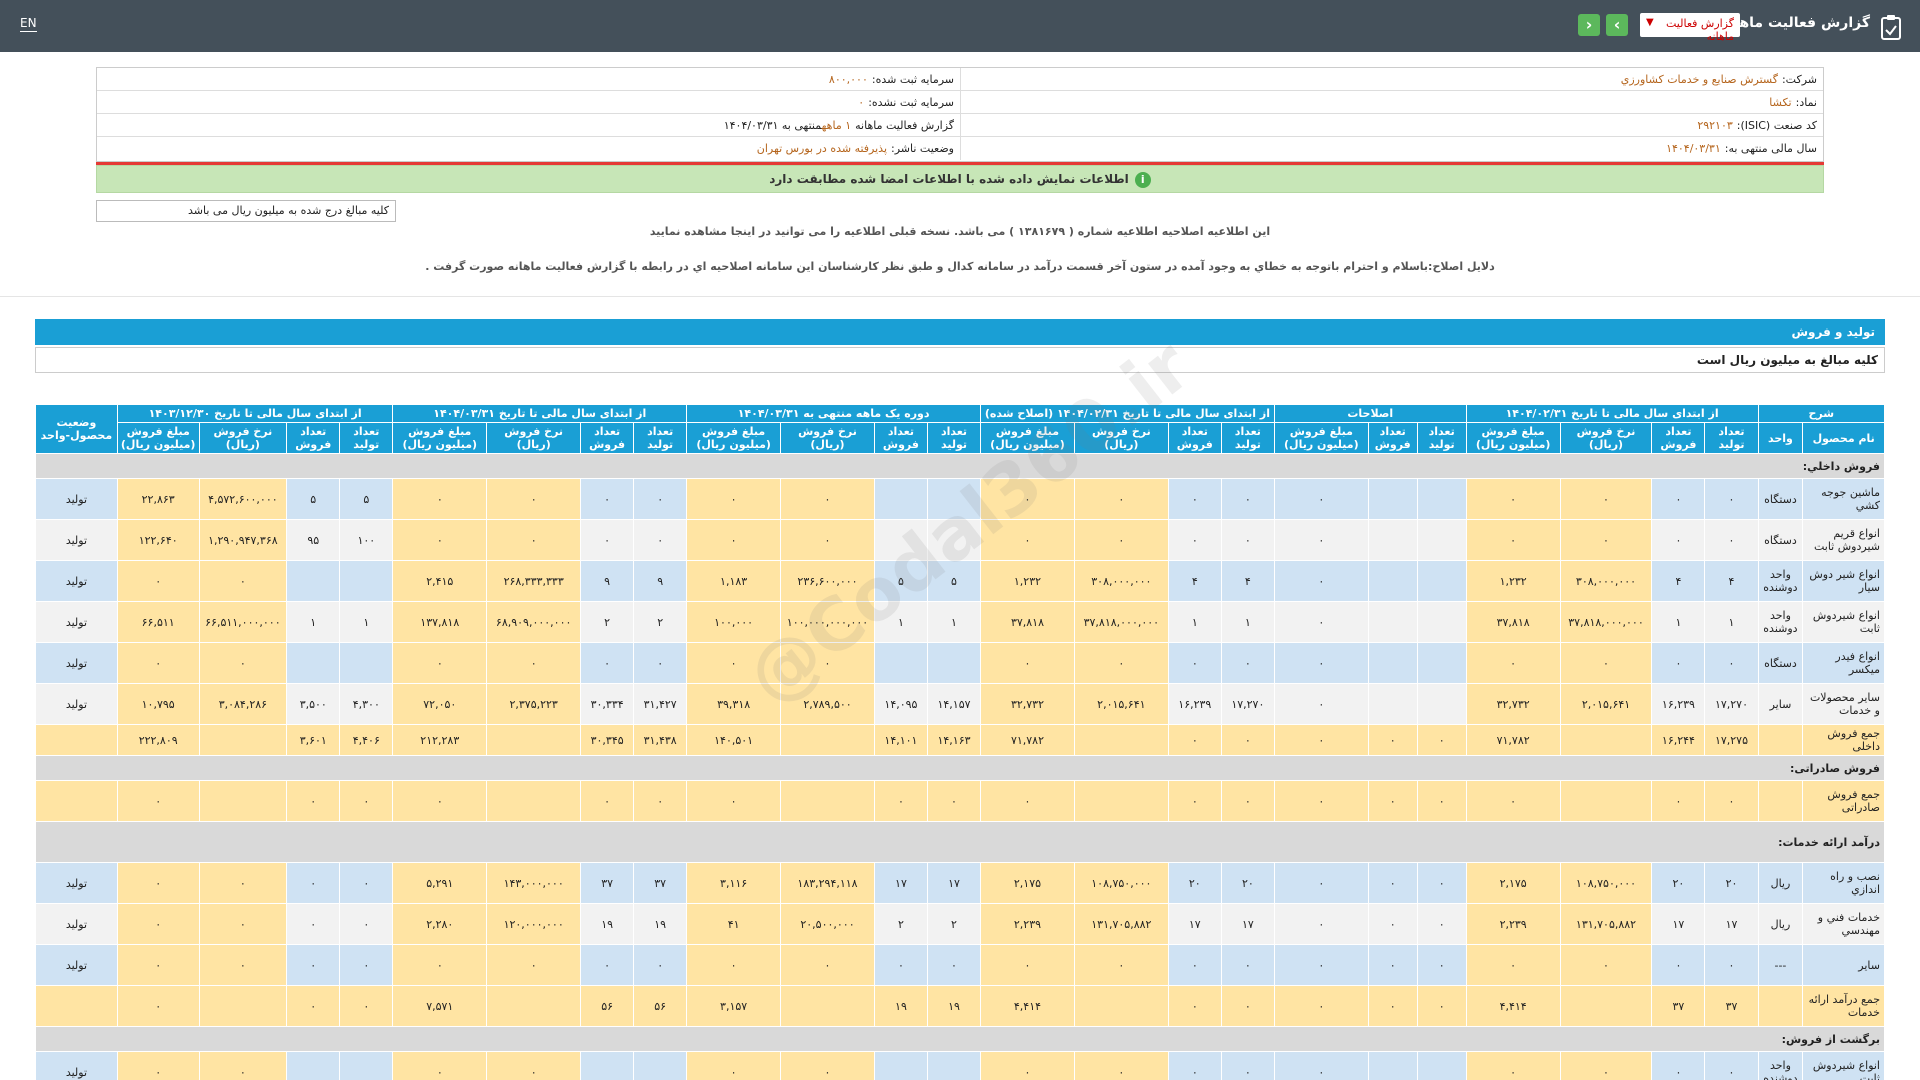  Describe the element at coordinates (1690, 28) in the screenshot. I see `report-type-select: گزارش فعالیت ماهانه ▼` at that location.